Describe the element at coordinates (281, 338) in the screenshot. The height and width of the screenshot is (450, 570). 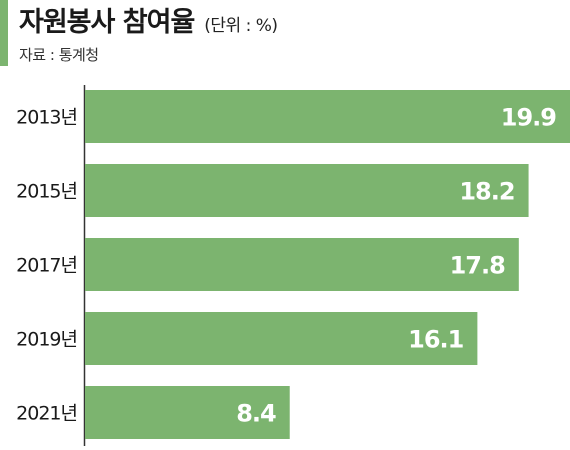
I see `bar-2019년` at that location.